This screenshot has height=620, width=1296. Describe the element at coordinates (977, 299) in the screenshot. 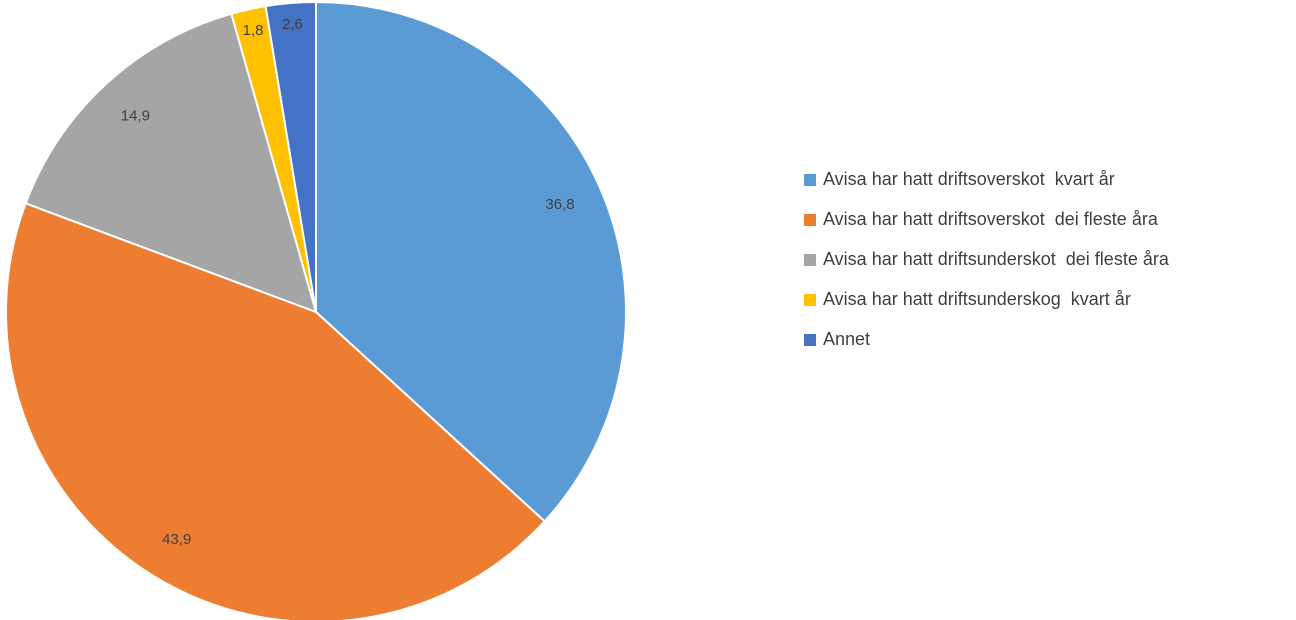

I see `legend-label: Avisa har hatt driftsunderskog kvart år` at that location.